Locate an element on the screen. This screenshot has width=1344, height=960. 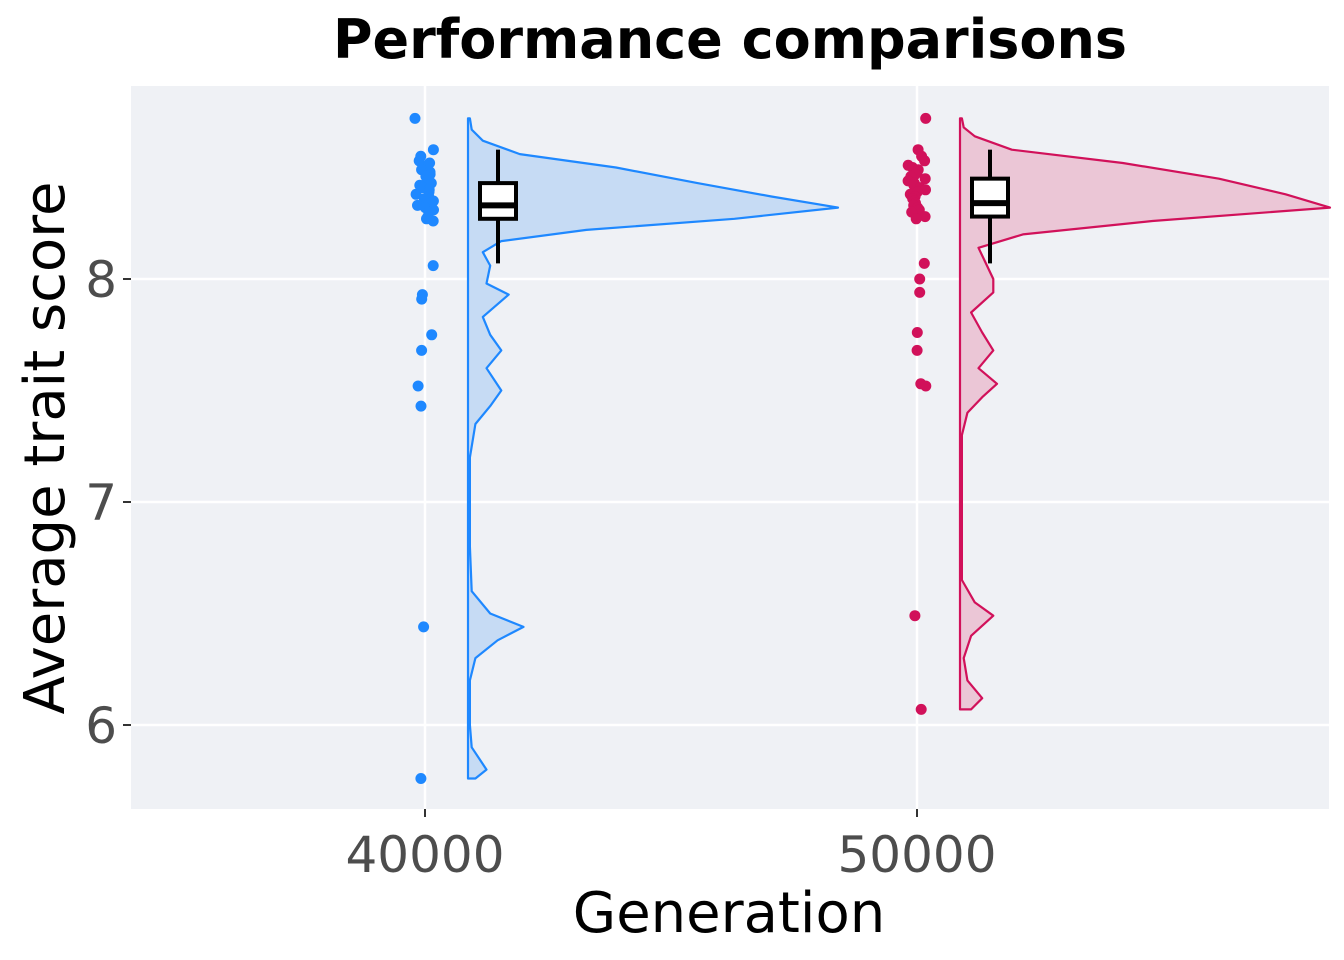
x-tick-label: 50000 is located at coordinates (916, 855).